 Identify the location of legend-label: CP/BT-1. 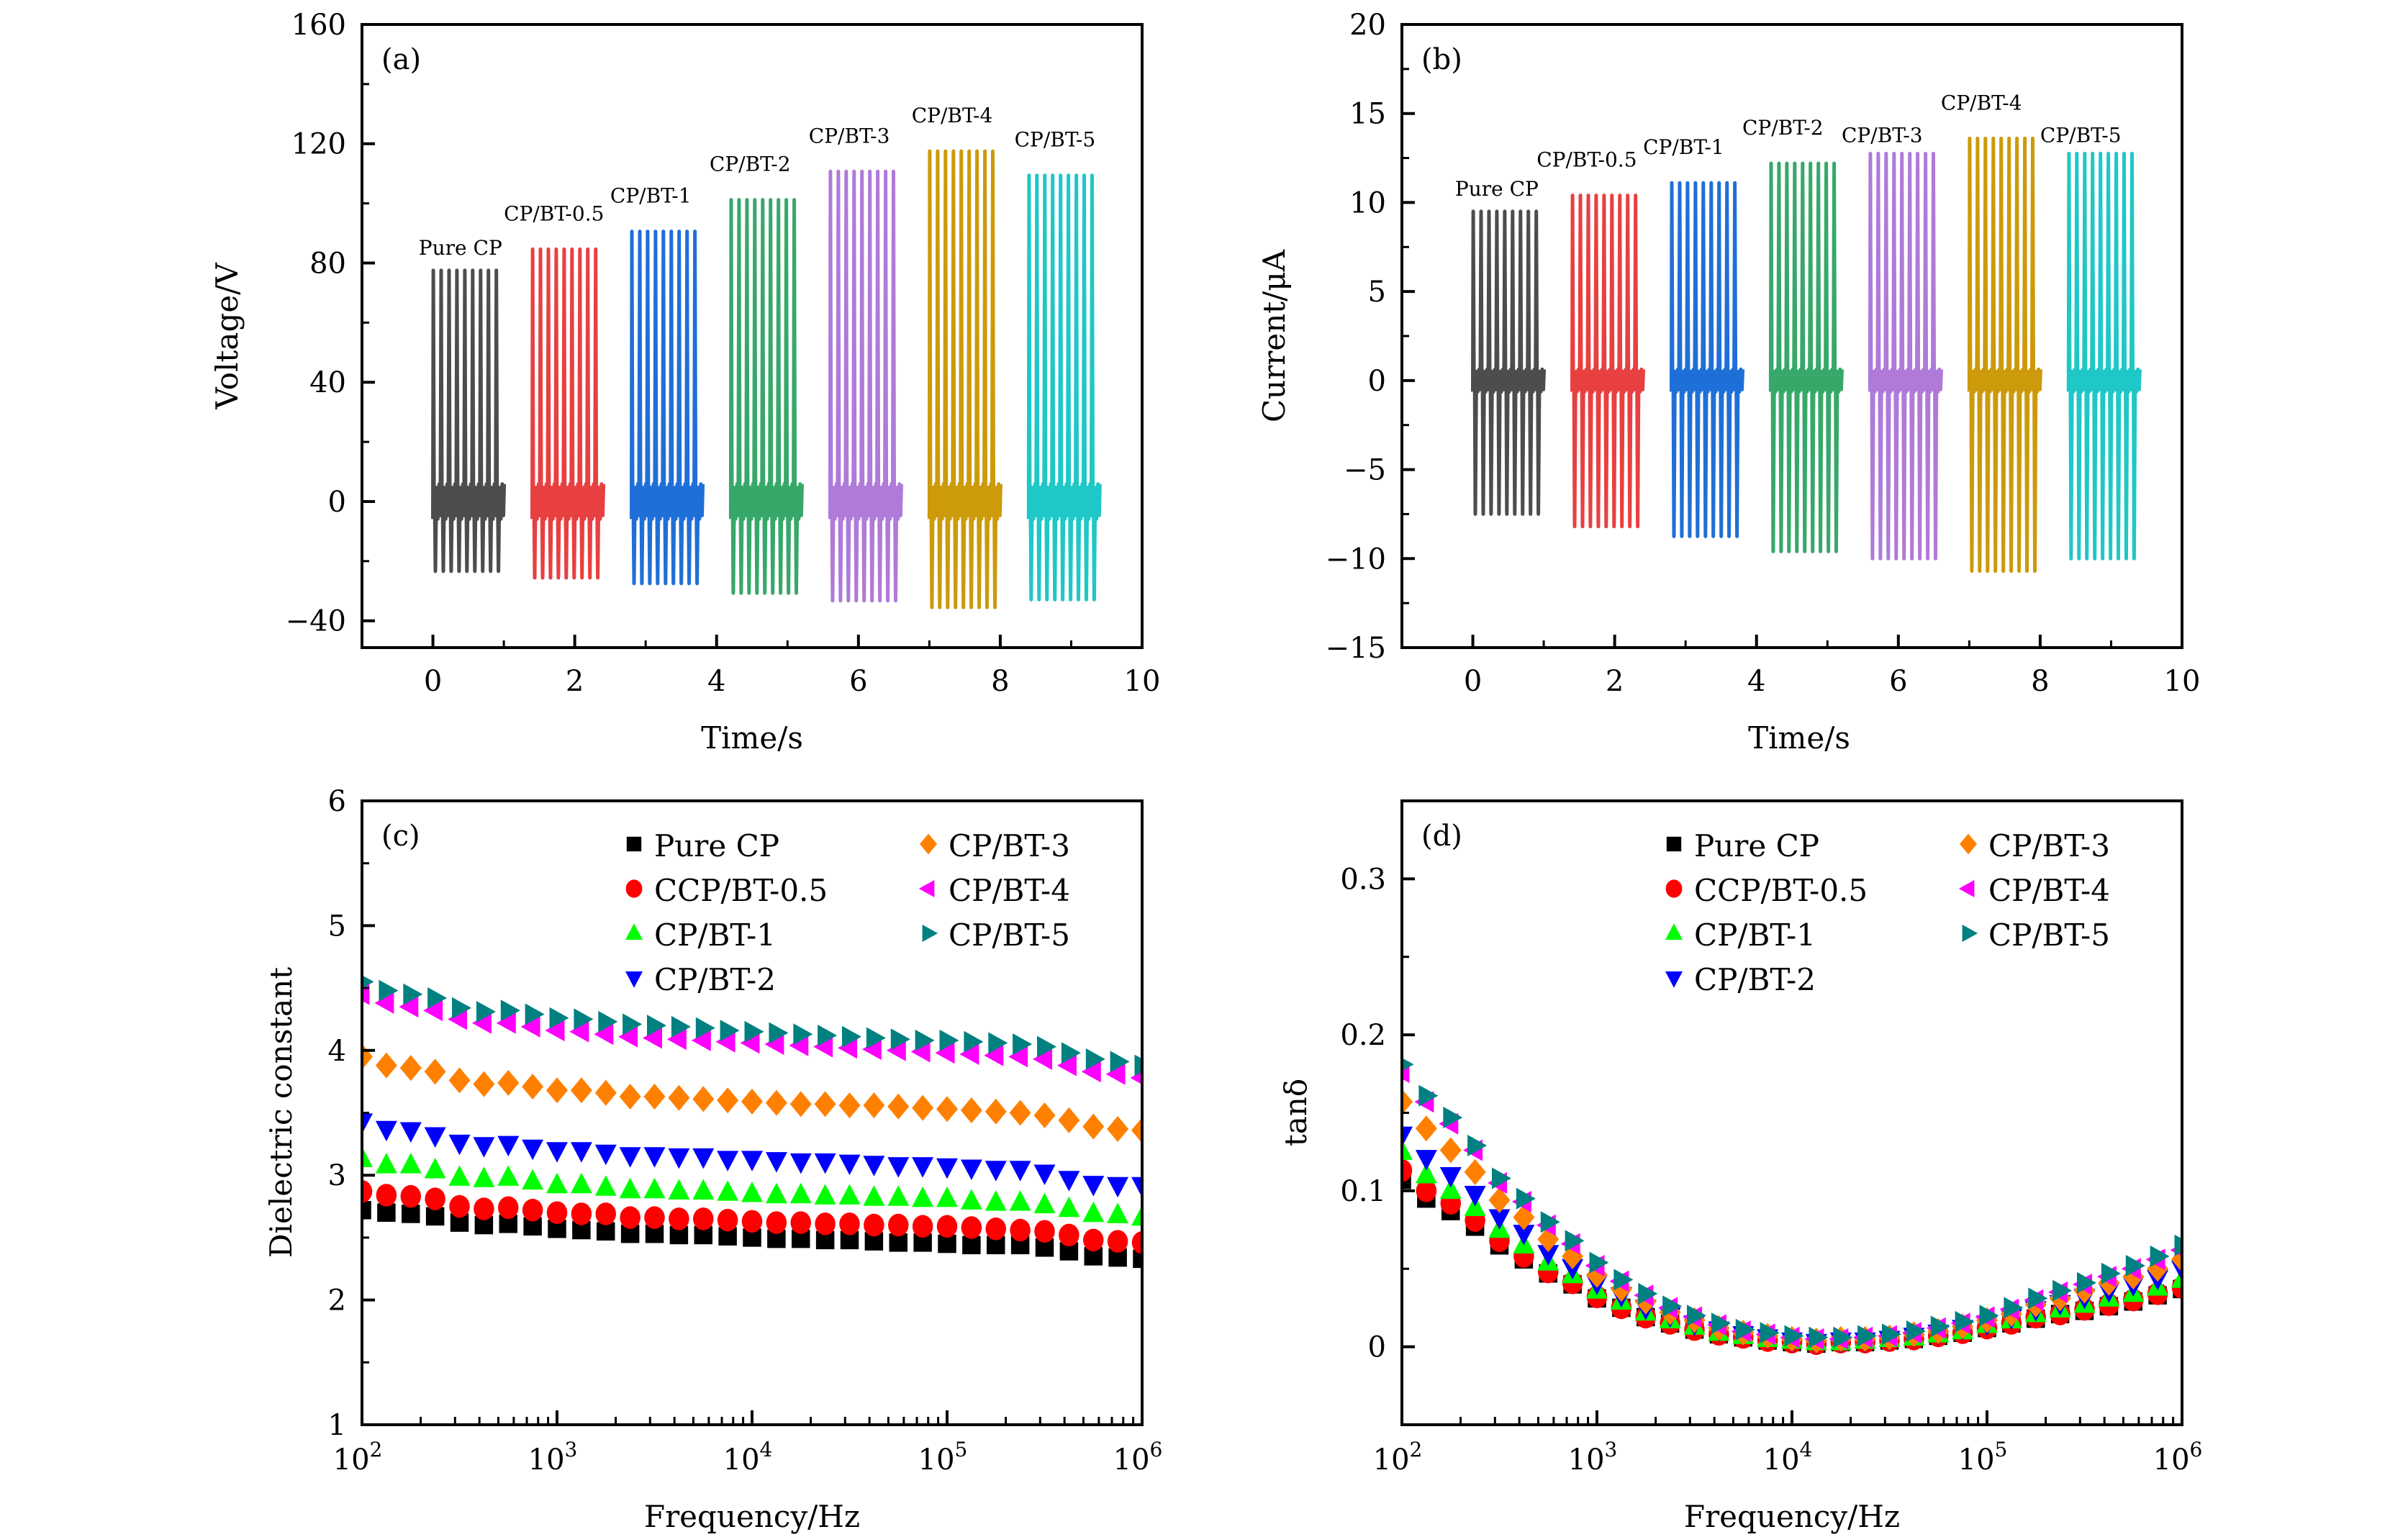
(715, 935).